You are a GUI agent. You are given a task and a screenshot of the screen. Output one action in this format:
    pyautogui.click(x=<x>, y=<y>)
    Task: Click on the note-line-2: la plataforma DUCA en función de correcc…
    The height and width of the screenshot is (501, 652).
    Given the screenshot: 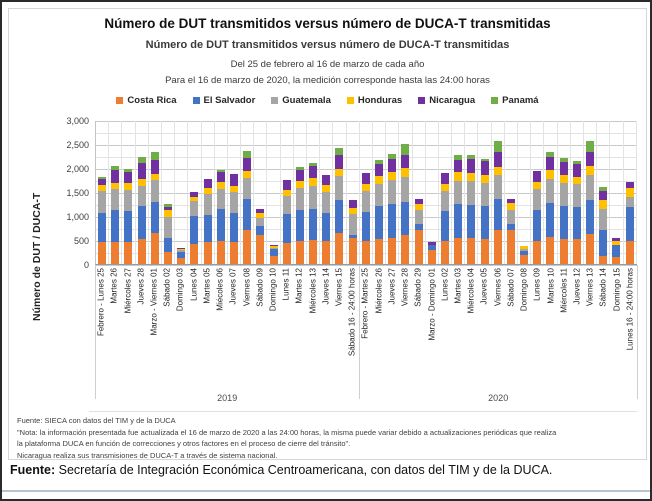 What is the action you would take?
    pyautogui.click(x=184, y=443)
    